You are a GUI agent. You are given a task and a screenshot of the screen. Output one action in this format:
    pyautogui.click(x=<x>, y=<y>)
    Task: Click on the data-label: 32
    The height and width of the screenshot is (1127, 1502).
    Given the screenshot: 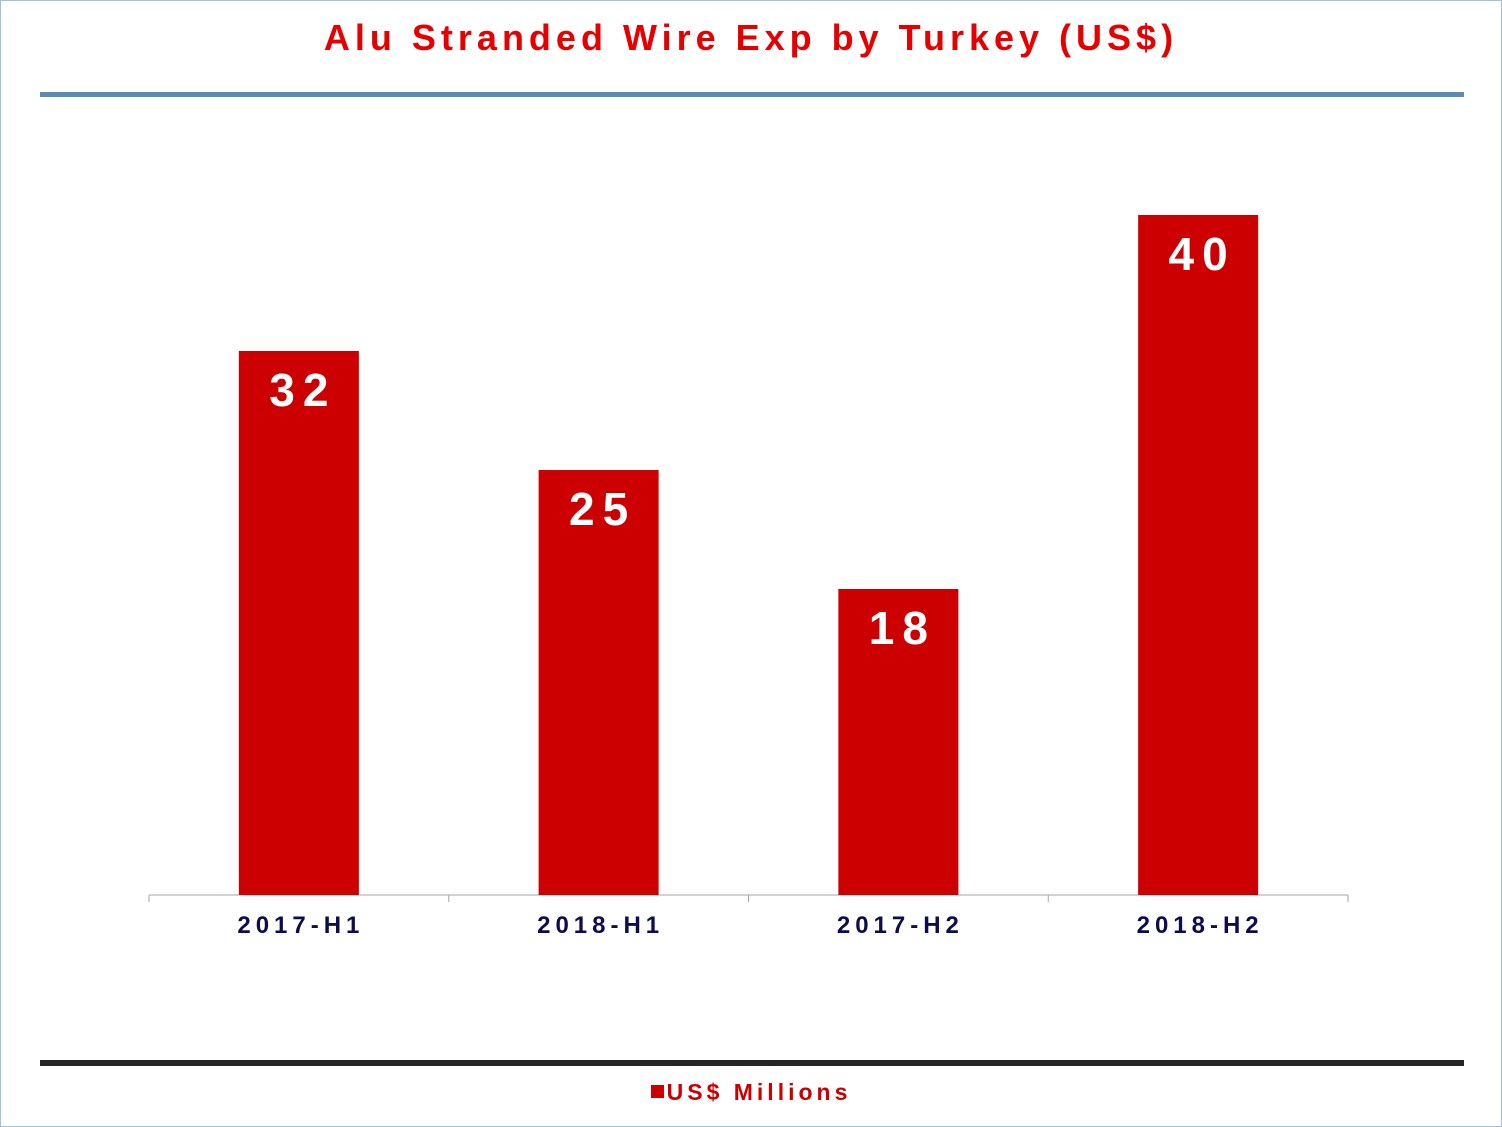 What is the action you would take?
    pyautogui.click(x=302, y=390)
    